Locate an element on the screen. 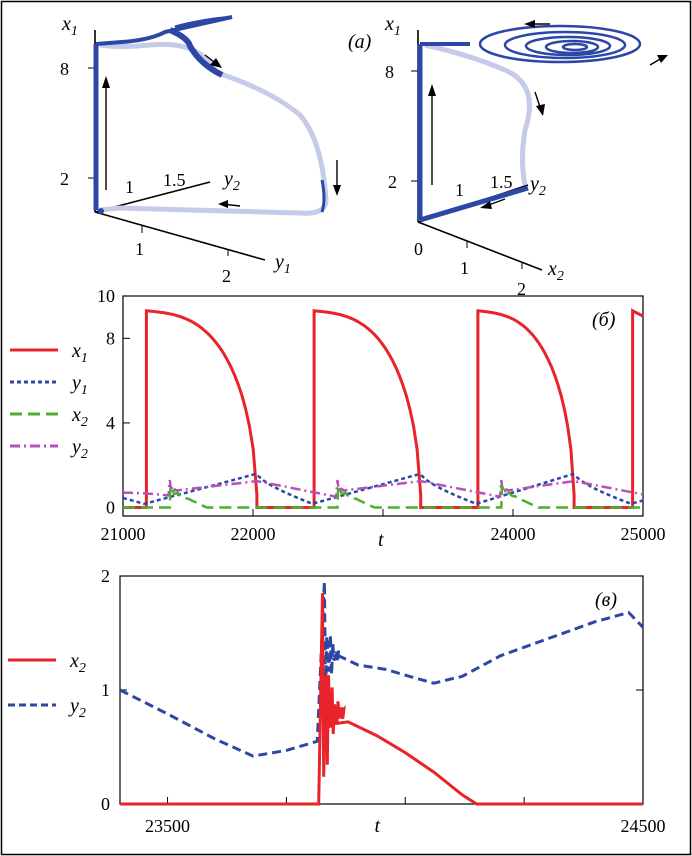  a-left-y1-tick-1: 1 is located at coordinates (139, 249).